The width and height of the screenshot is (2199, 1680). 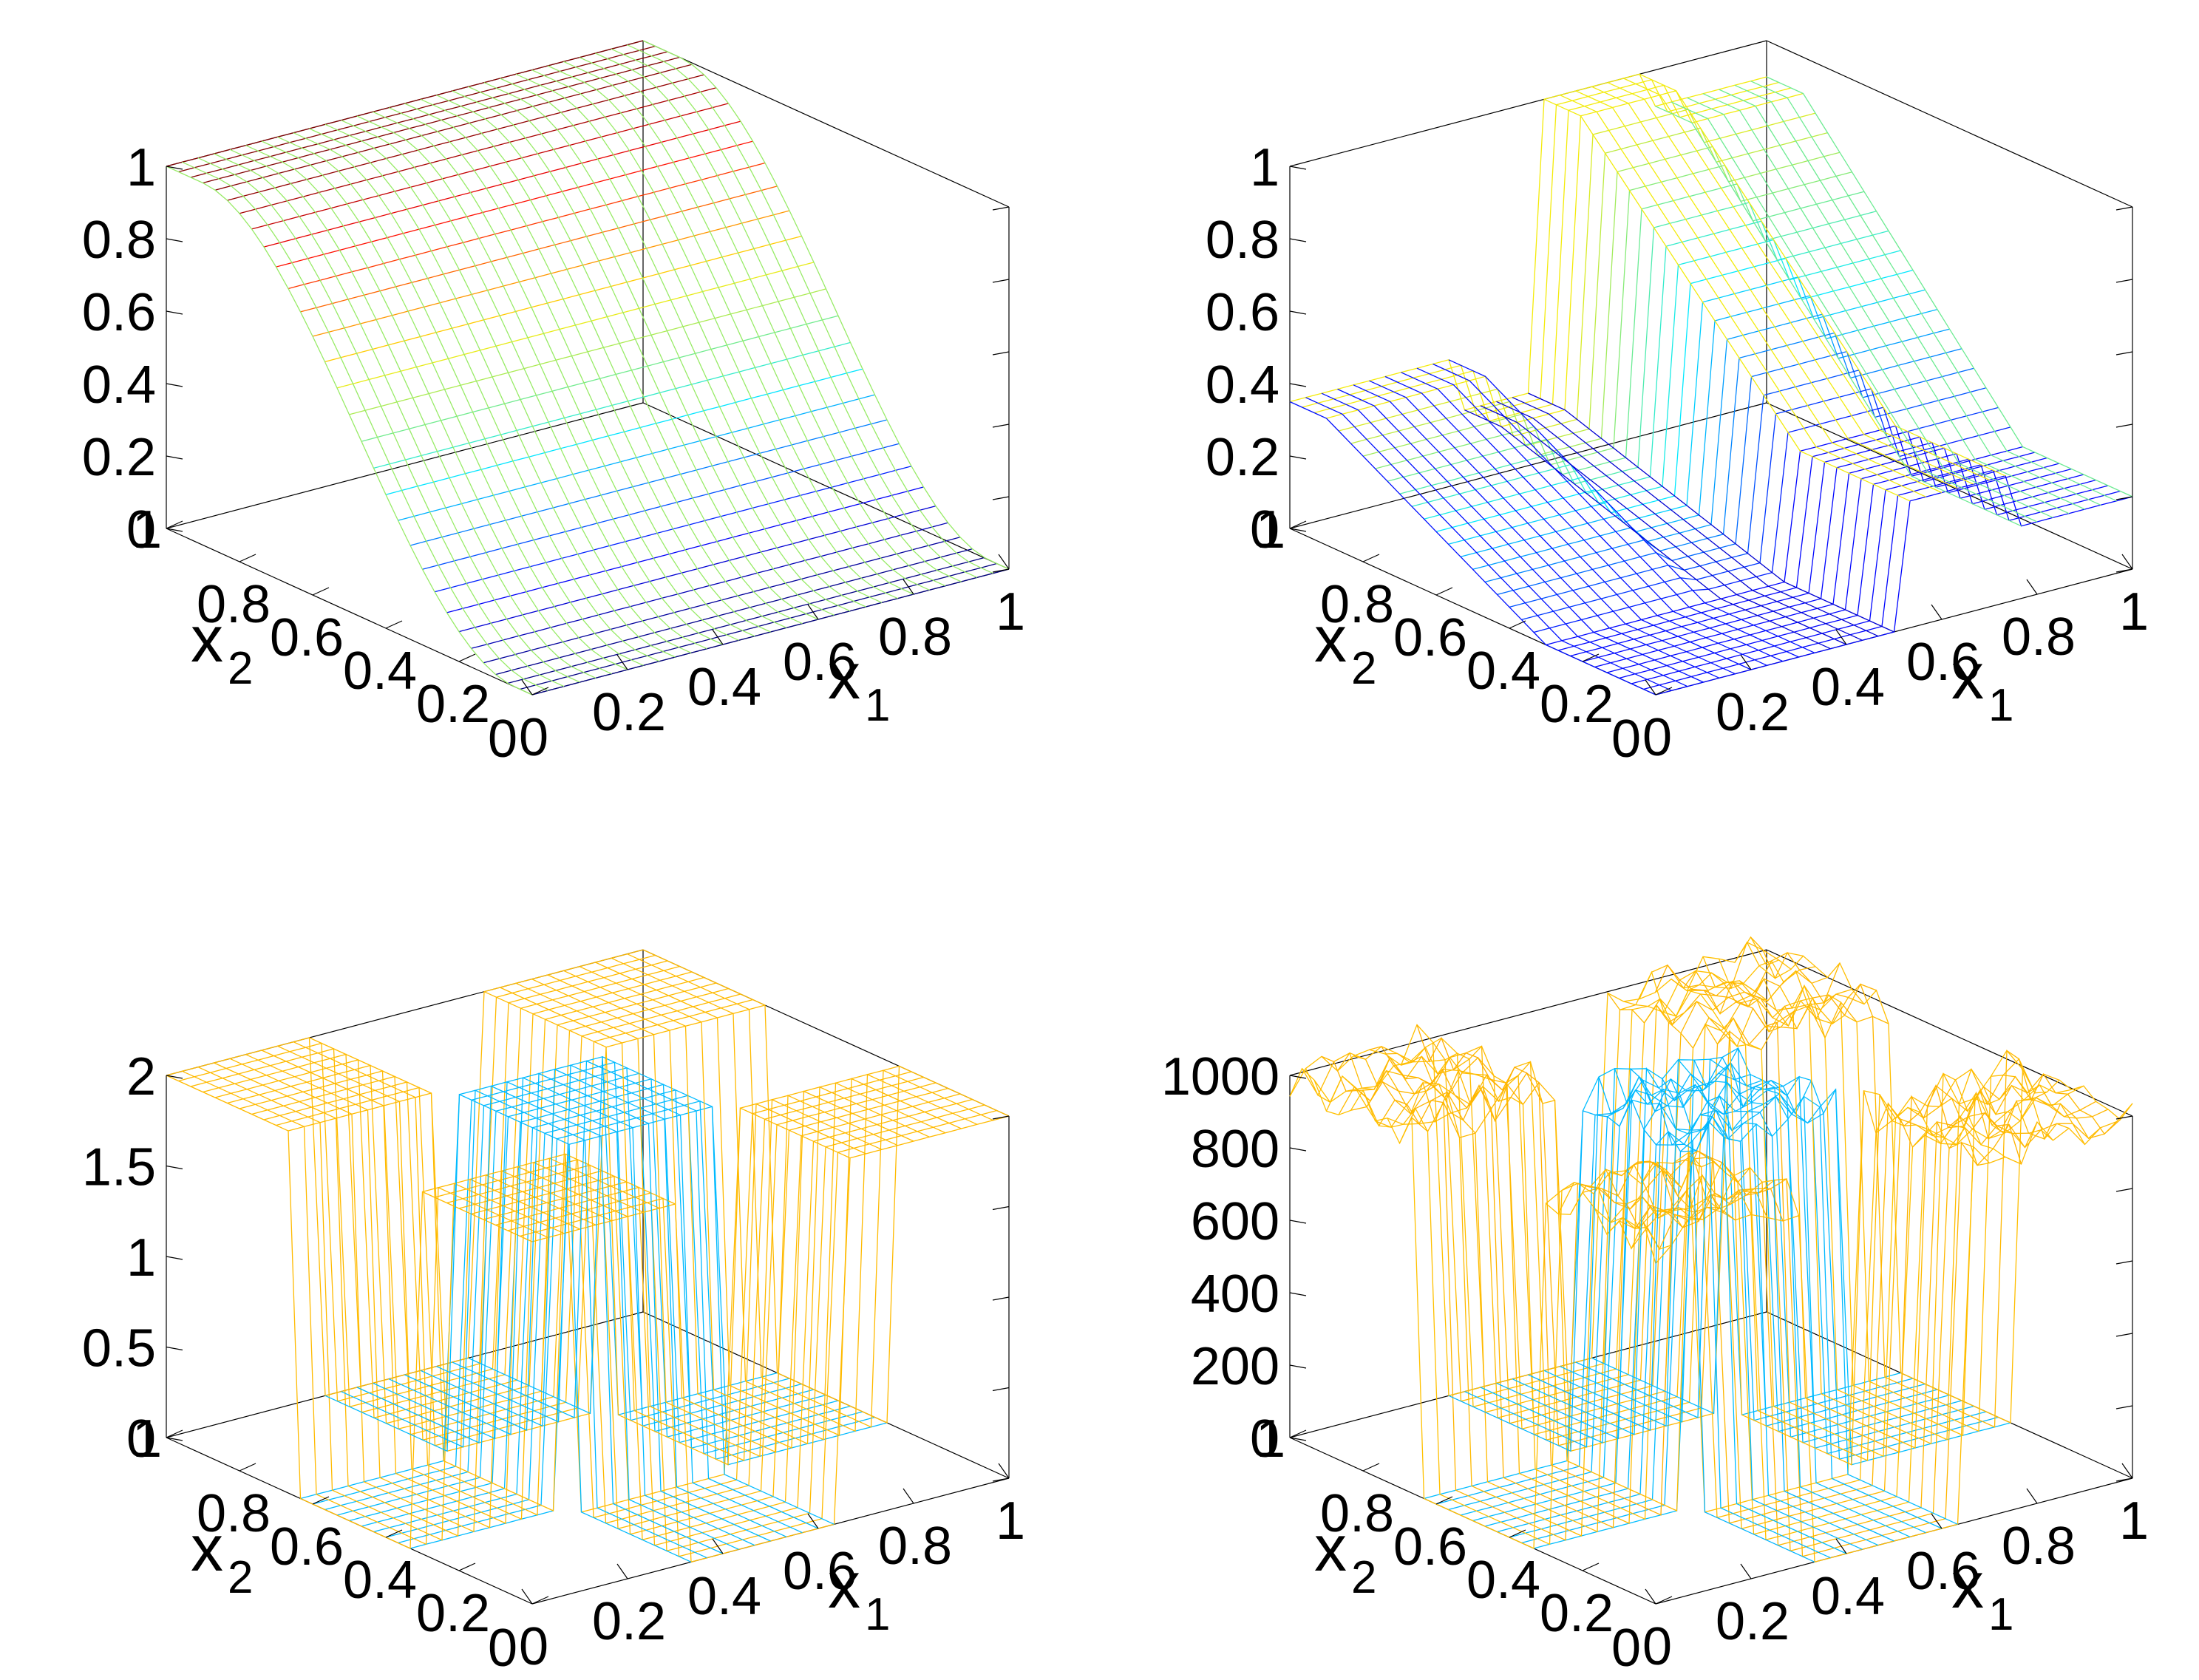 What do you see at coordinates (1235, 1294) in the screenshot?
I see `z-tick-label: 400` at bounding box center [1235, 1294].